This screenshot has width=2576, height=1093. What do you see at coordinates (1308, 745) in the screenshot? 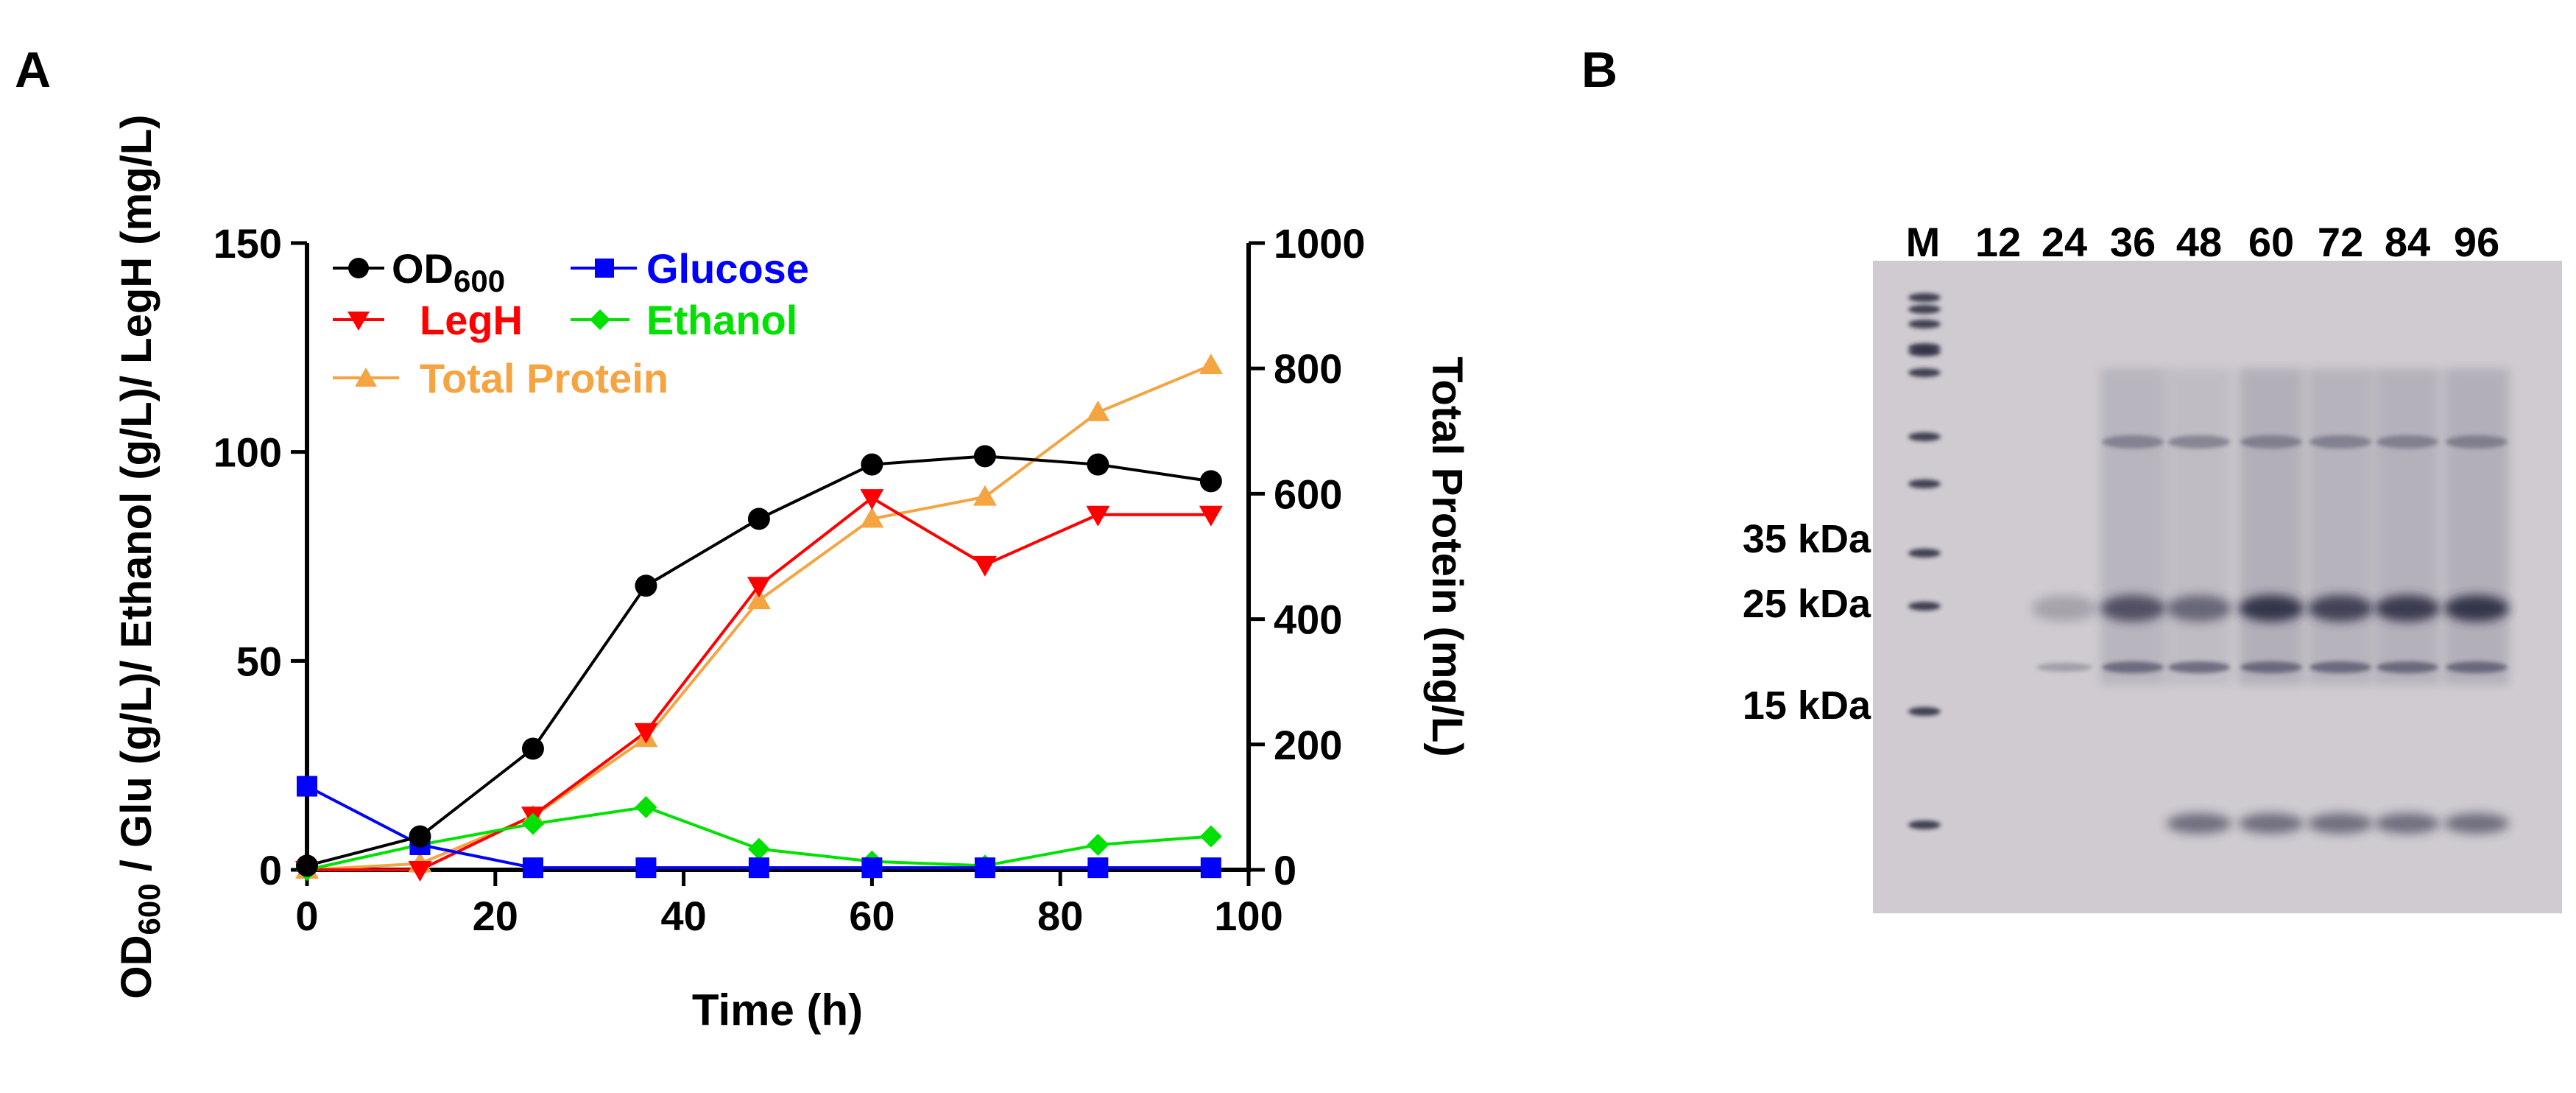
I see `right-y-tick-label: 200` at bounding box center [1308, 745].